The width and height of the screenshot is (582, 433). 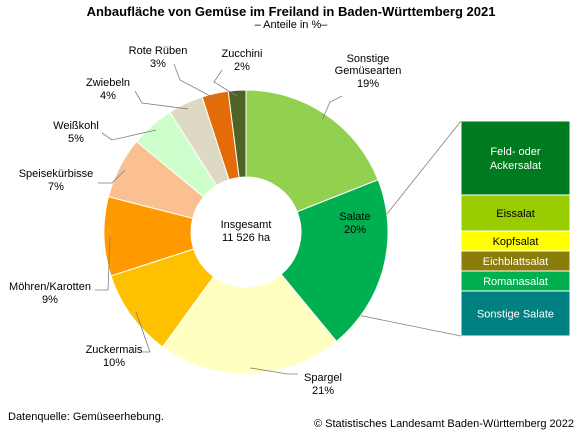 I want to click on value-zwiebeln: 4%, so click(x=108, y=96).